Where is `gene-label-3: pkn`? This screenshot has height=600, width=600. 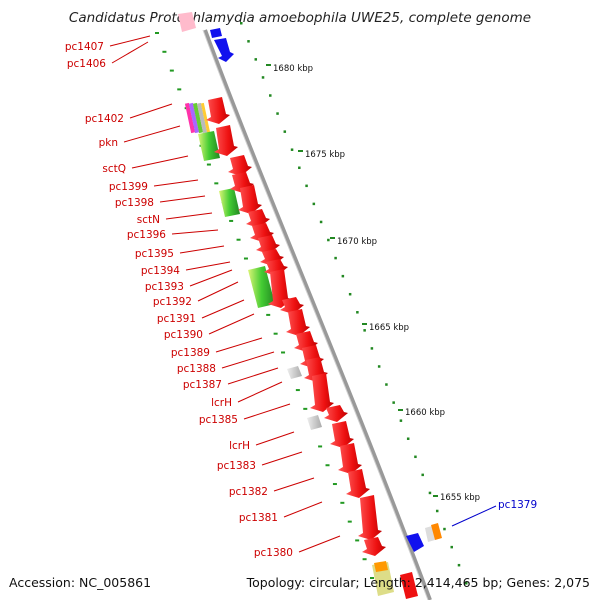
gene-label-3: pkn is located at coordinates (108, 143).